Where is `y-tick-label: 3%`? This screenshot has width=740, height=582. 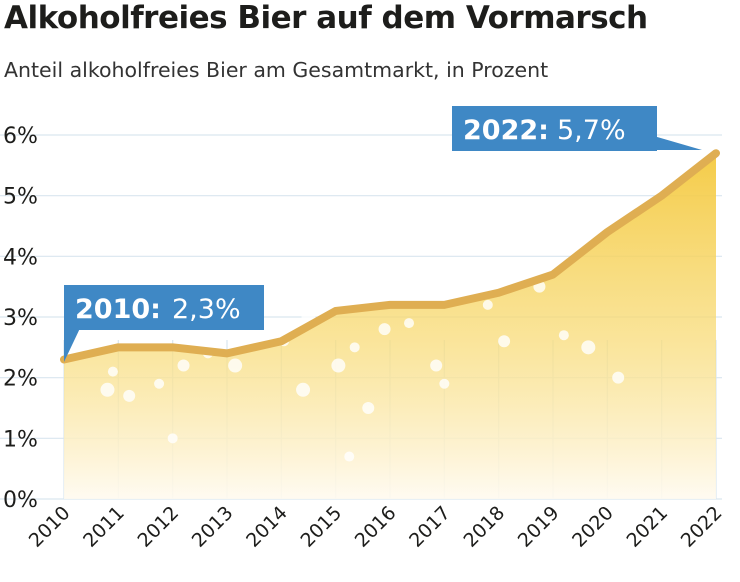
y-tick-label: 3% is located at coordinates (20, 318).